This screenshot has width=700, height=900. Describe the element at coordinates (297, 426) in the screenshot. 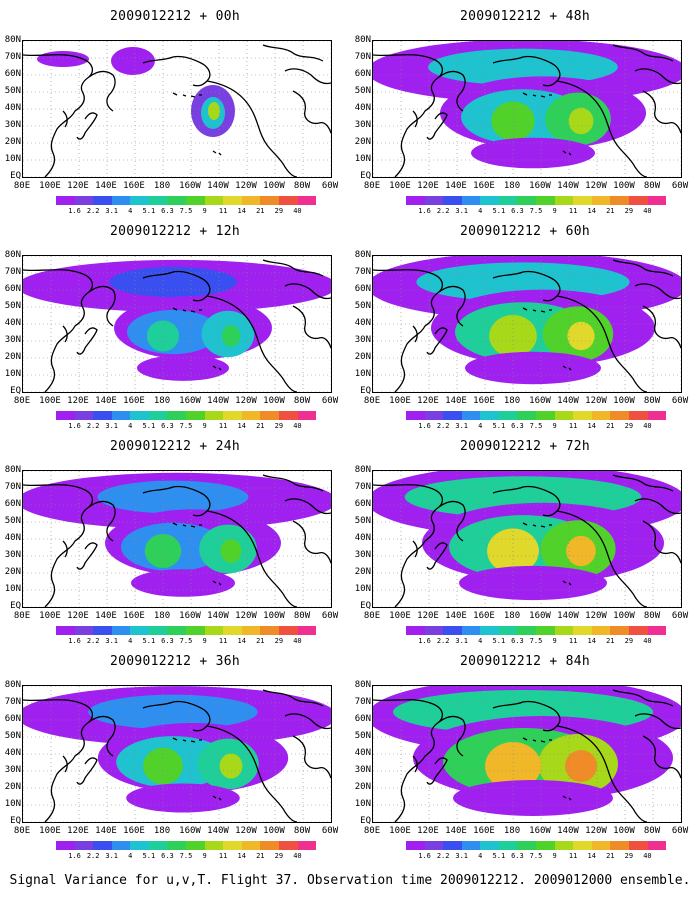

I see `colorbar-tick-label: 40` at that location.